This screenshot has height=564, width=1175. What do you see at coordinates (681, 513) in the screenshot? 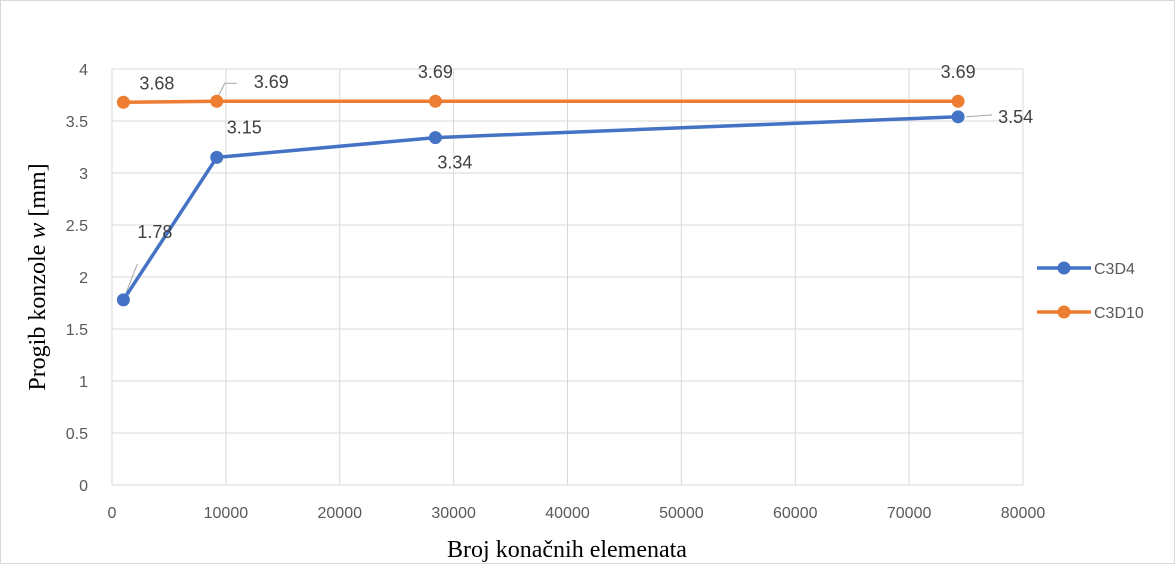
I see `x-tick-label: 50000` at bounding box center [681, 513].